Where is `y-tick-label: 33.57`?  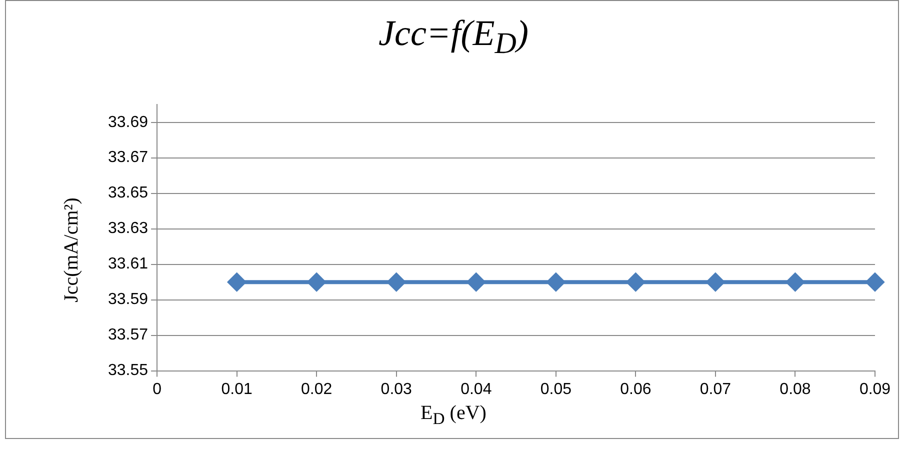
y-tick-label: 33.57 is located at coordinates (128, 335).